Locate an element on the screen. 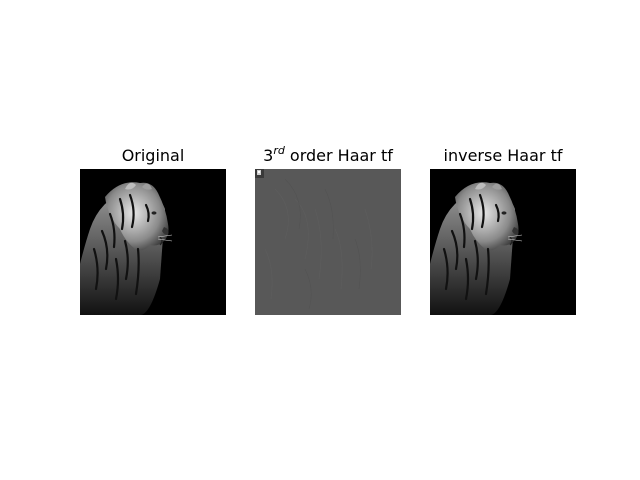 The image size is (640, 480). panel-title-haar: 3rd order Haar tf is located at coordinates (328, 154).